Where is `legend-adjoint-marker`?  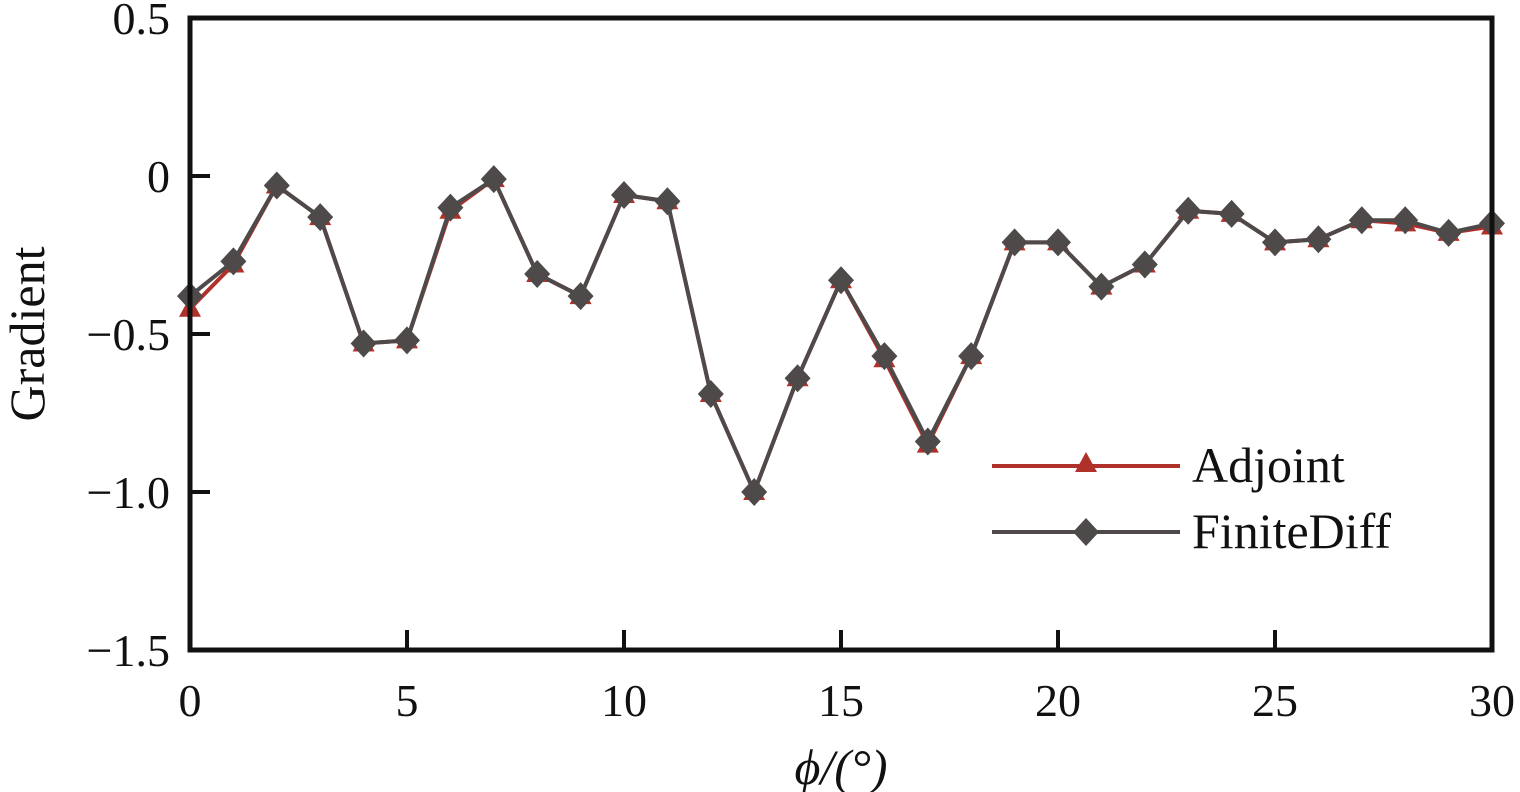 legend-adjoint-marker is located at coordinates (1086, 462).